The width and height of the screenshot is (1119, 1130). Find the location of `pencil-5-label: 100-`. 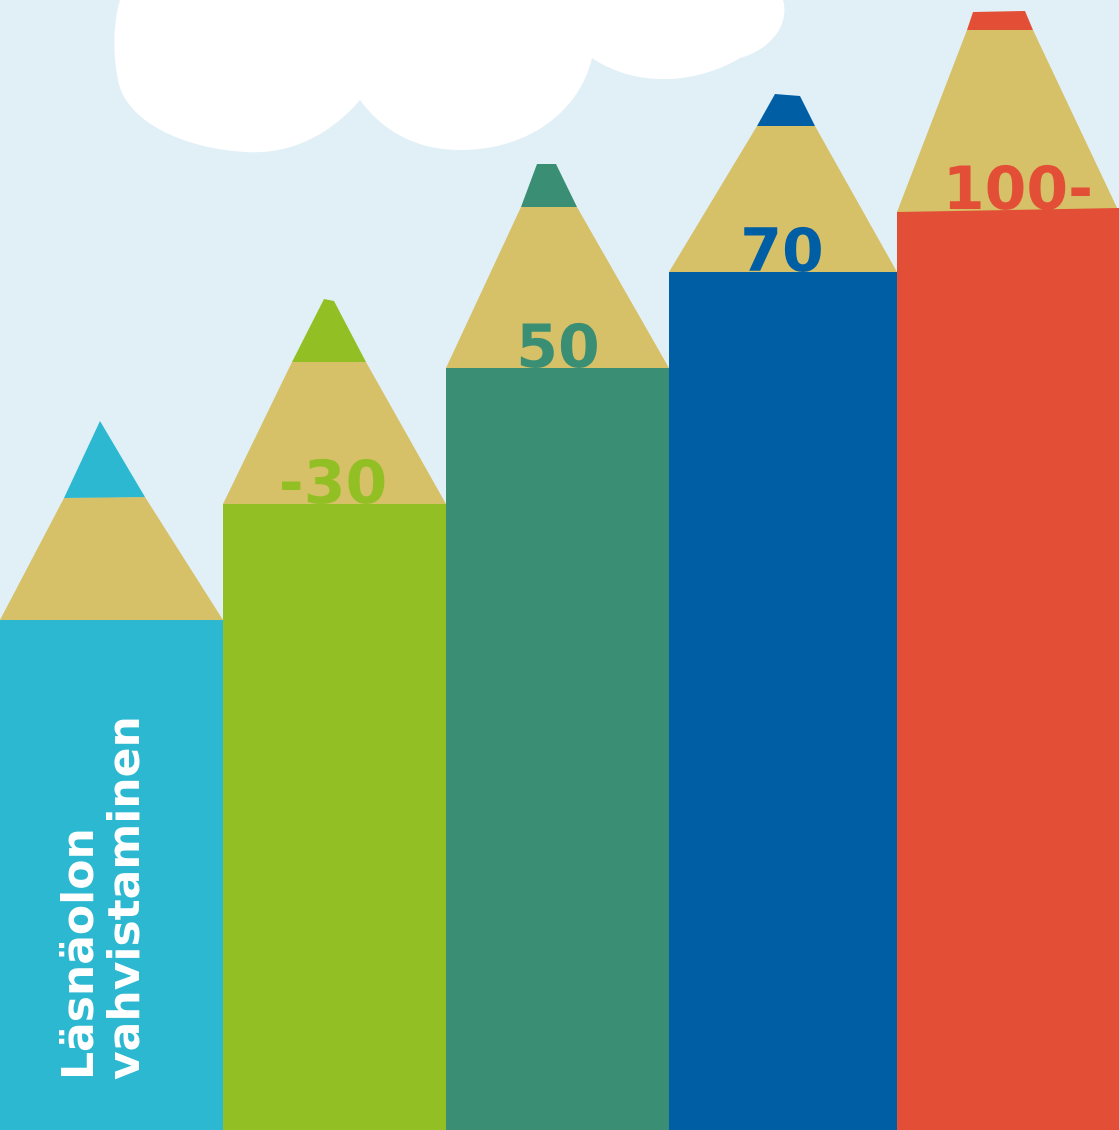

pencil-5-label: 100- is located at coordinates (1018, 189).